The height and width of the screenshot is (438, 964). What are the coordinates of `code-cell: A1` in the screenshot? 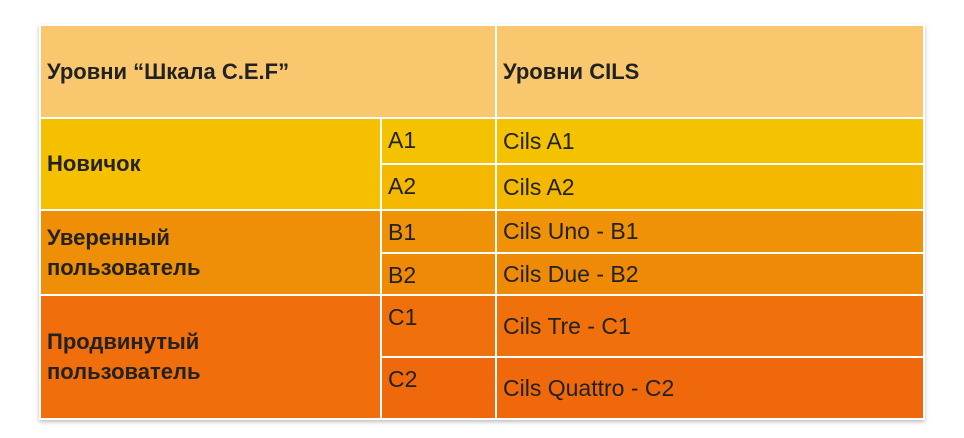 It's located at (438, 141).